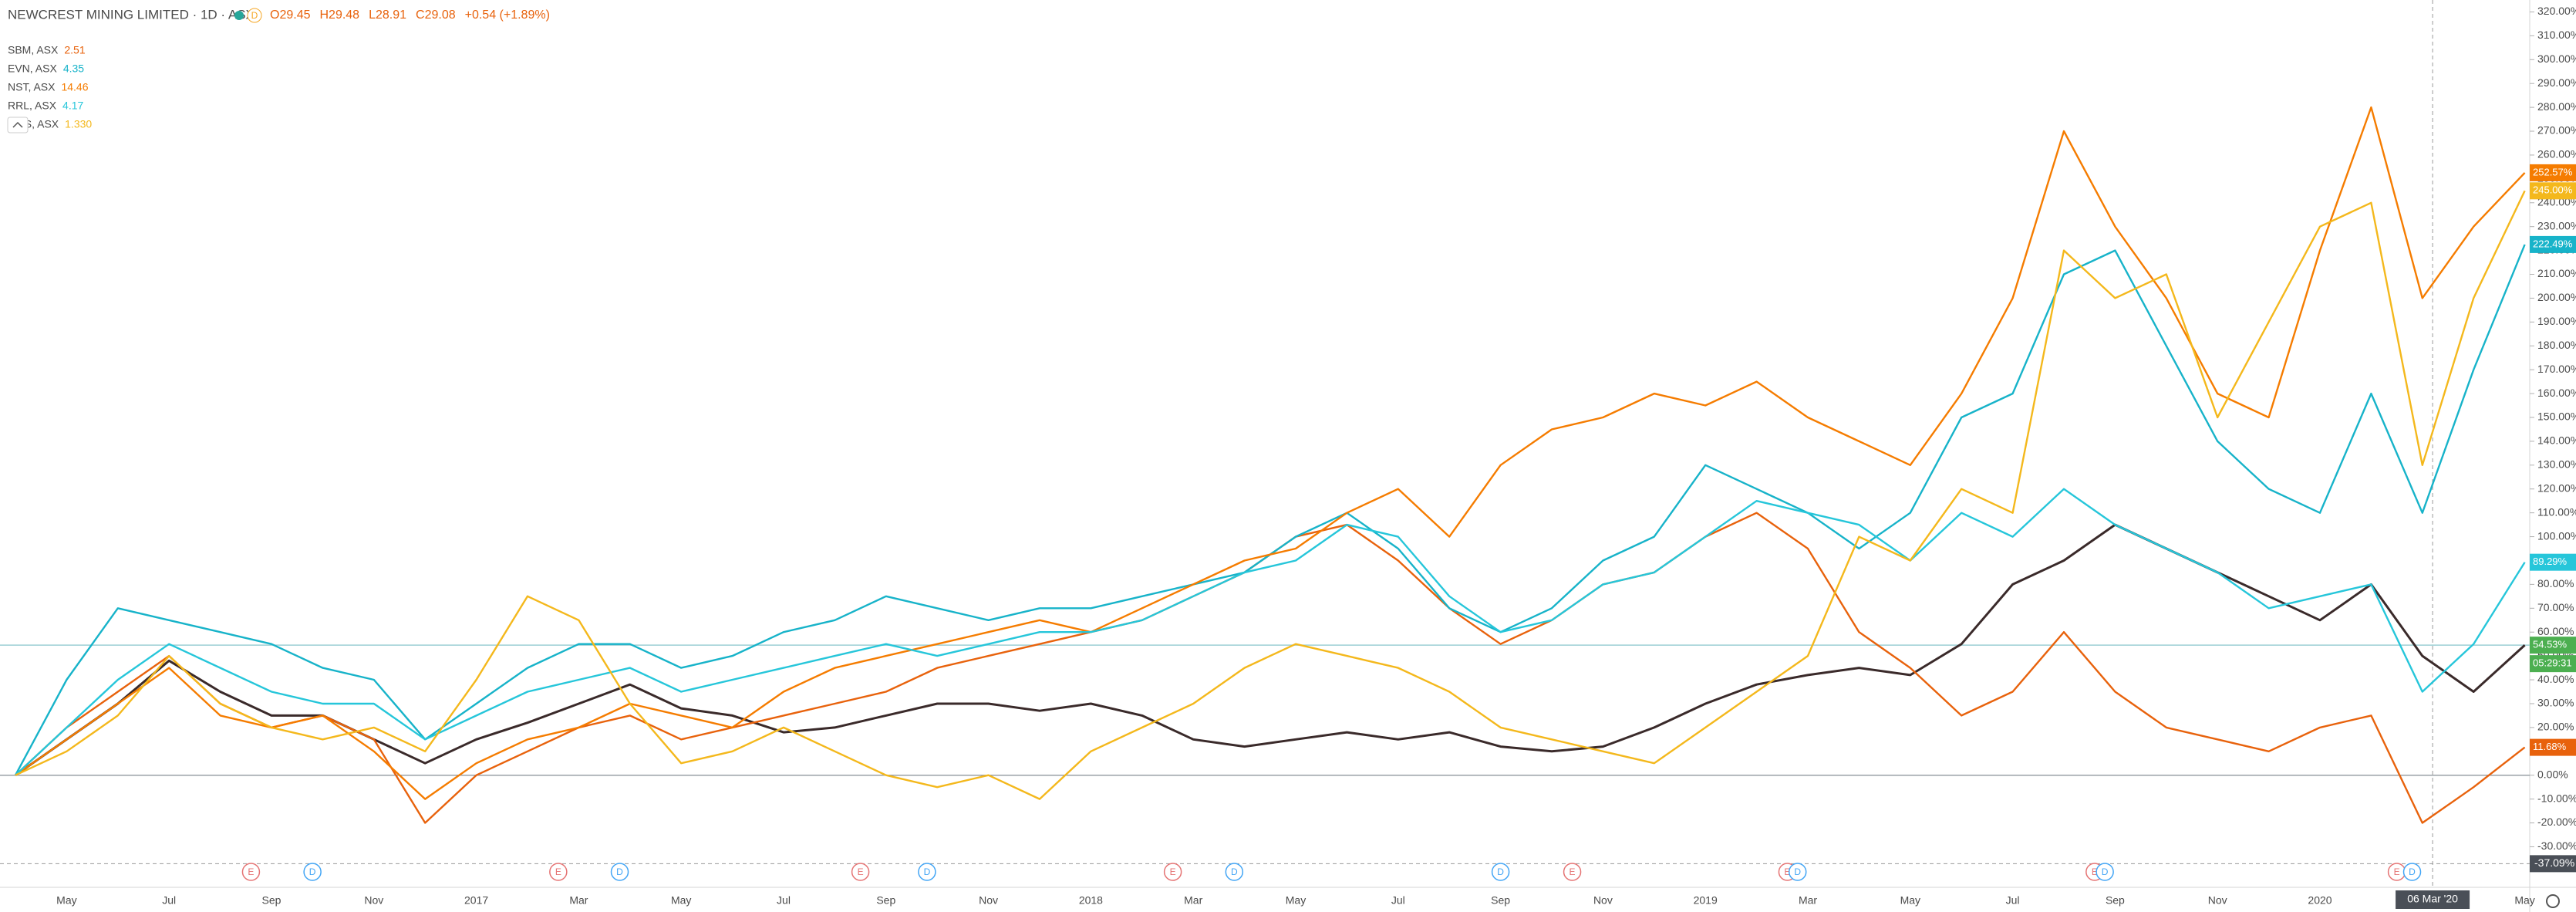 The width and height of the screenshot is (2576, 912). Describe the element at coordinates (2556, 130) in the screenshot. I see `y-tick-label: 270.00%` at that location.